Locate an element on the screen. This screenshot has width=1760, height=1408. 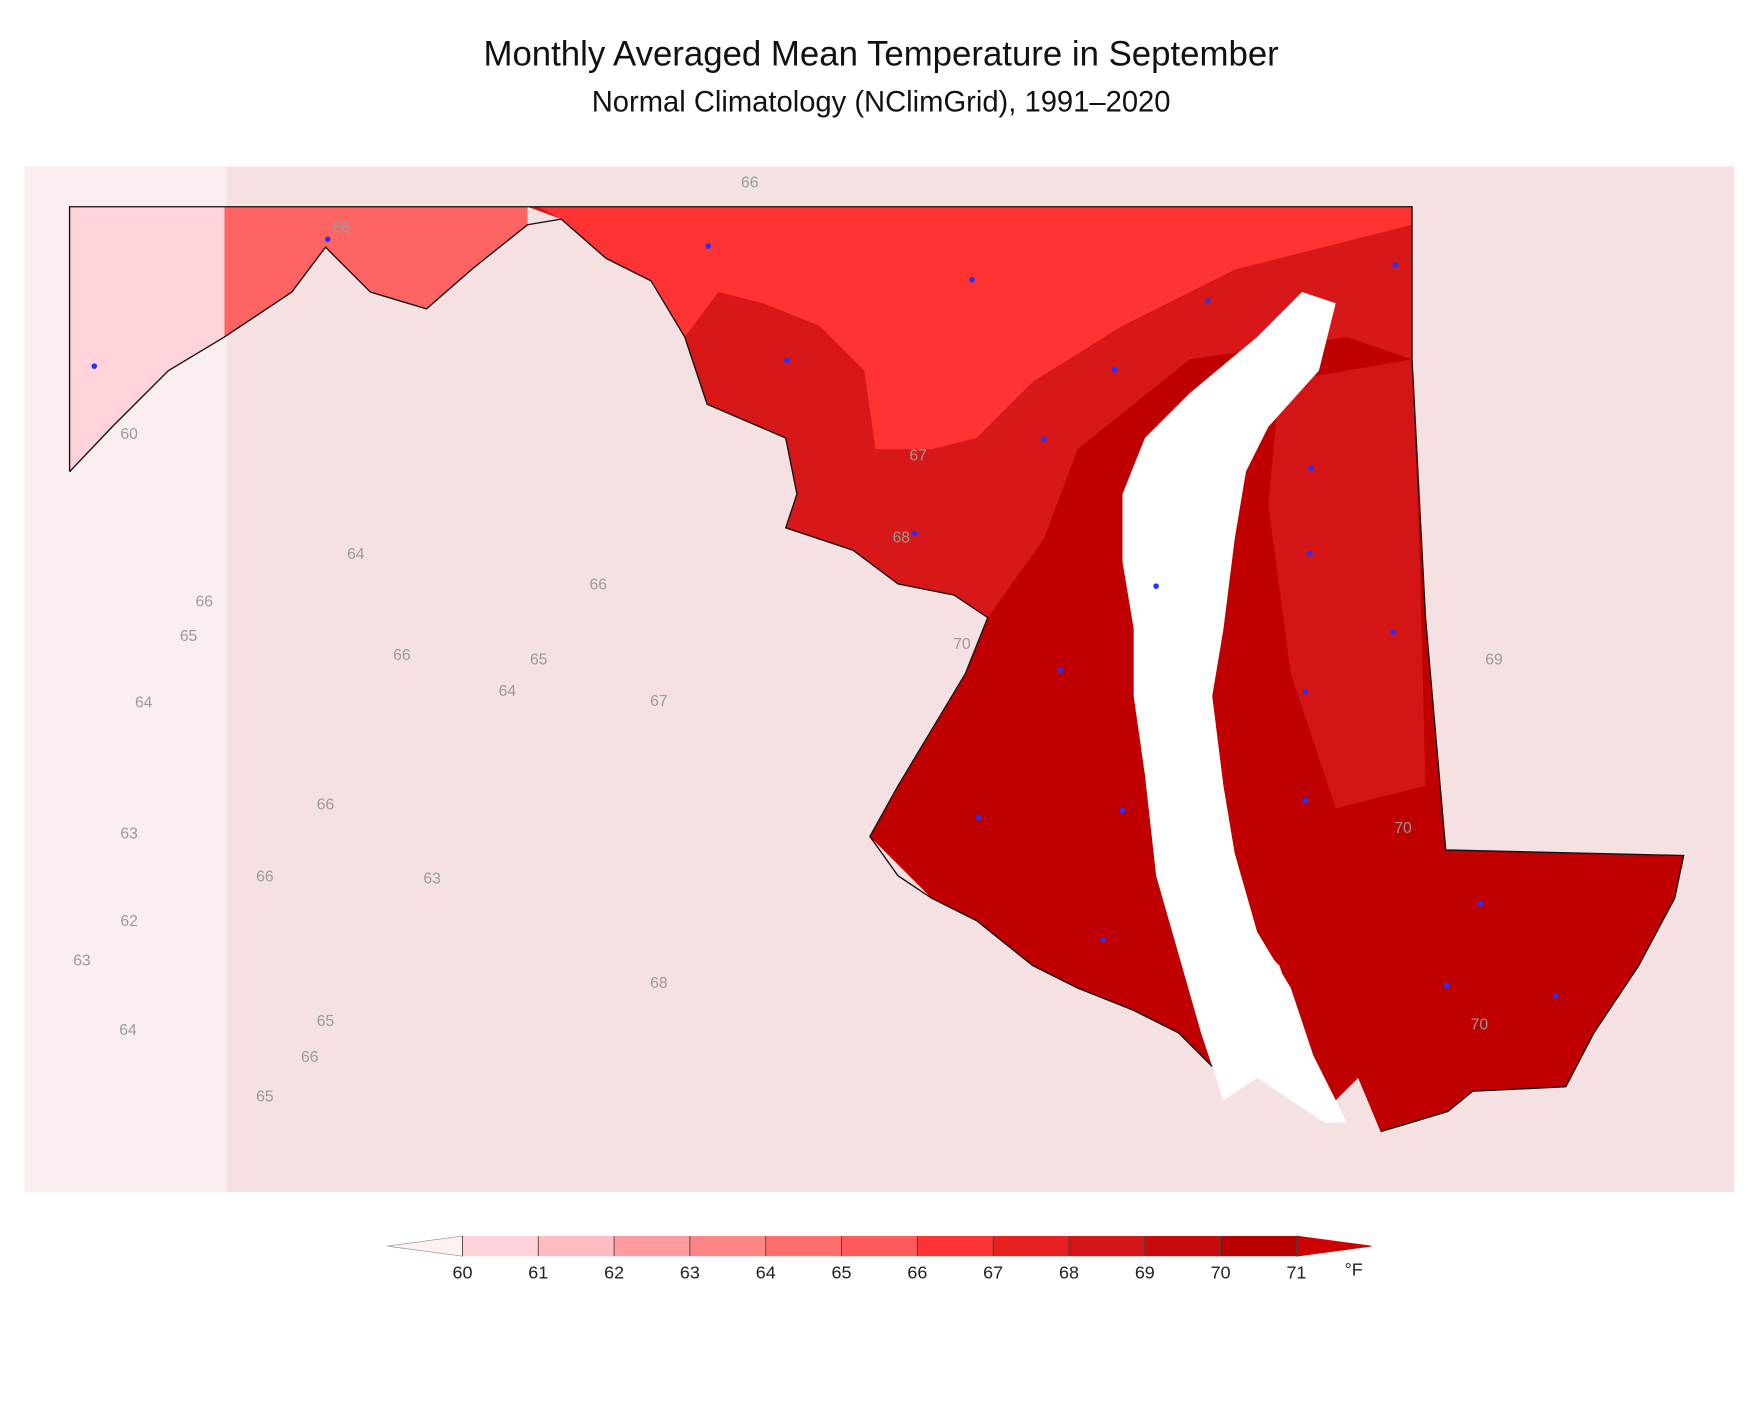
colorbar-tick-label: 65 is located at coordinates (842, 1273).